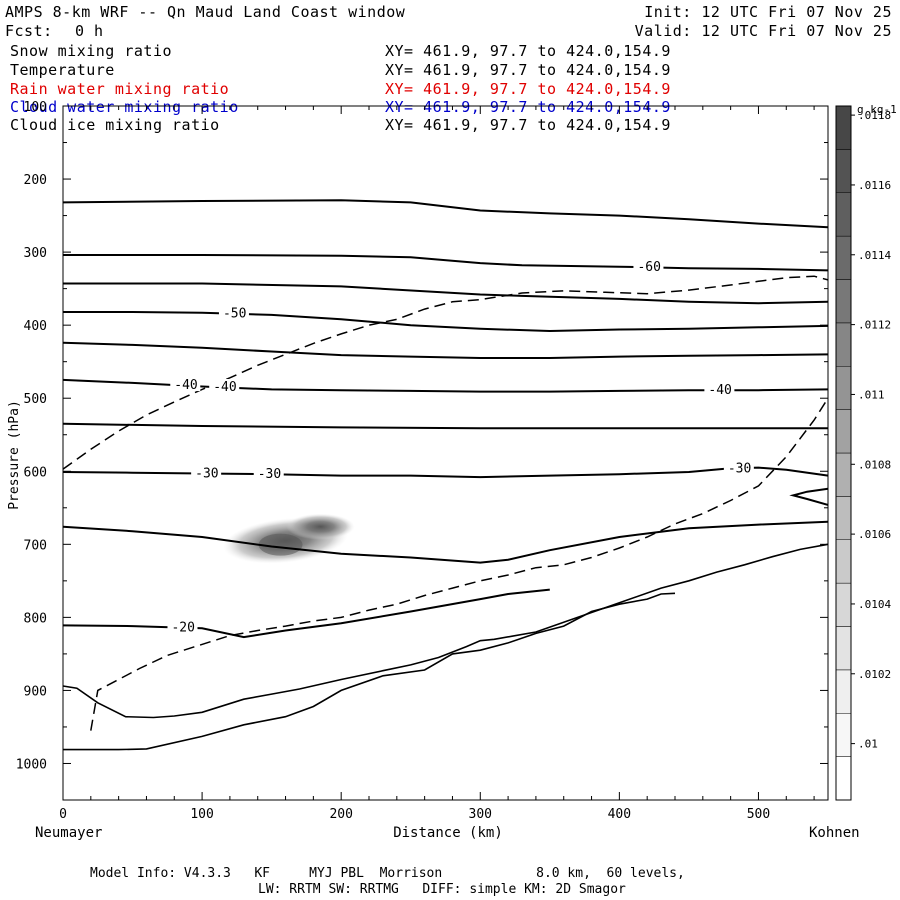  I want to click on cloud-ice-core, so click(280, 544).